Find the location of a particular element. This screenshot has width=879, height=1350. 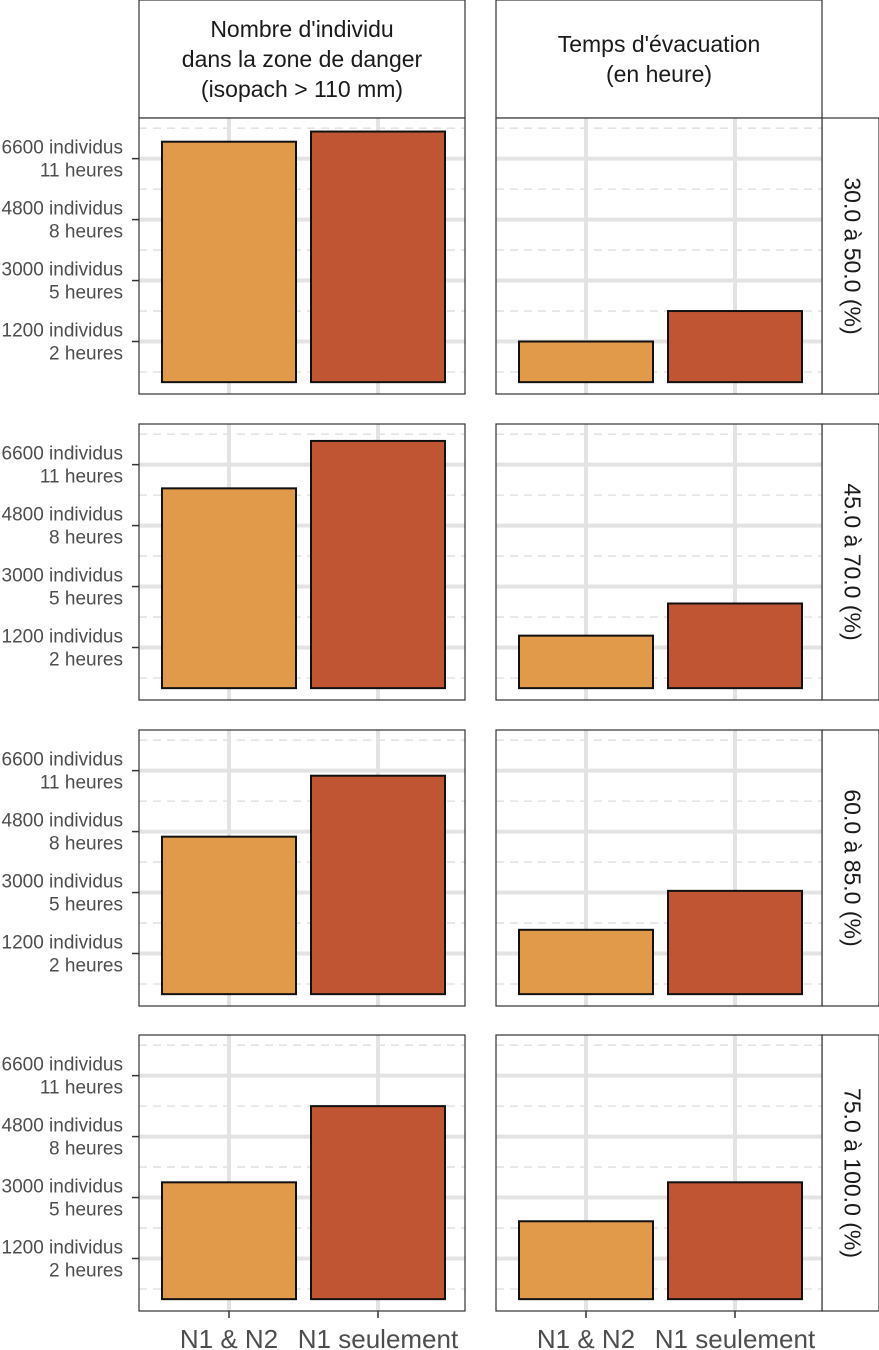

strip-right-row-3: 60.0 à 85.0 (%) is located at coordinates (850, 868).